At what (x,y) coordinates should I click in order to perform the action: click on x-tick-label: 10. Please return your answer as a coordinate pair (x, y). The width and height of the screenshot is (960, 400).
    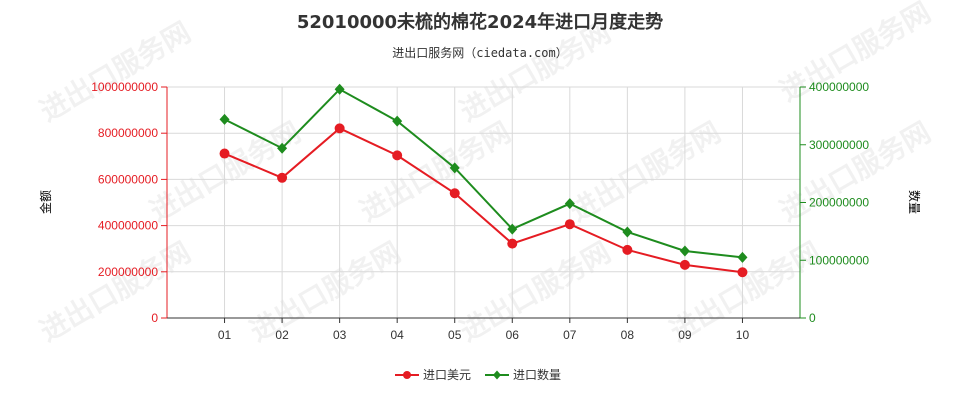
    Looking at the image, I should click on (743, 335).